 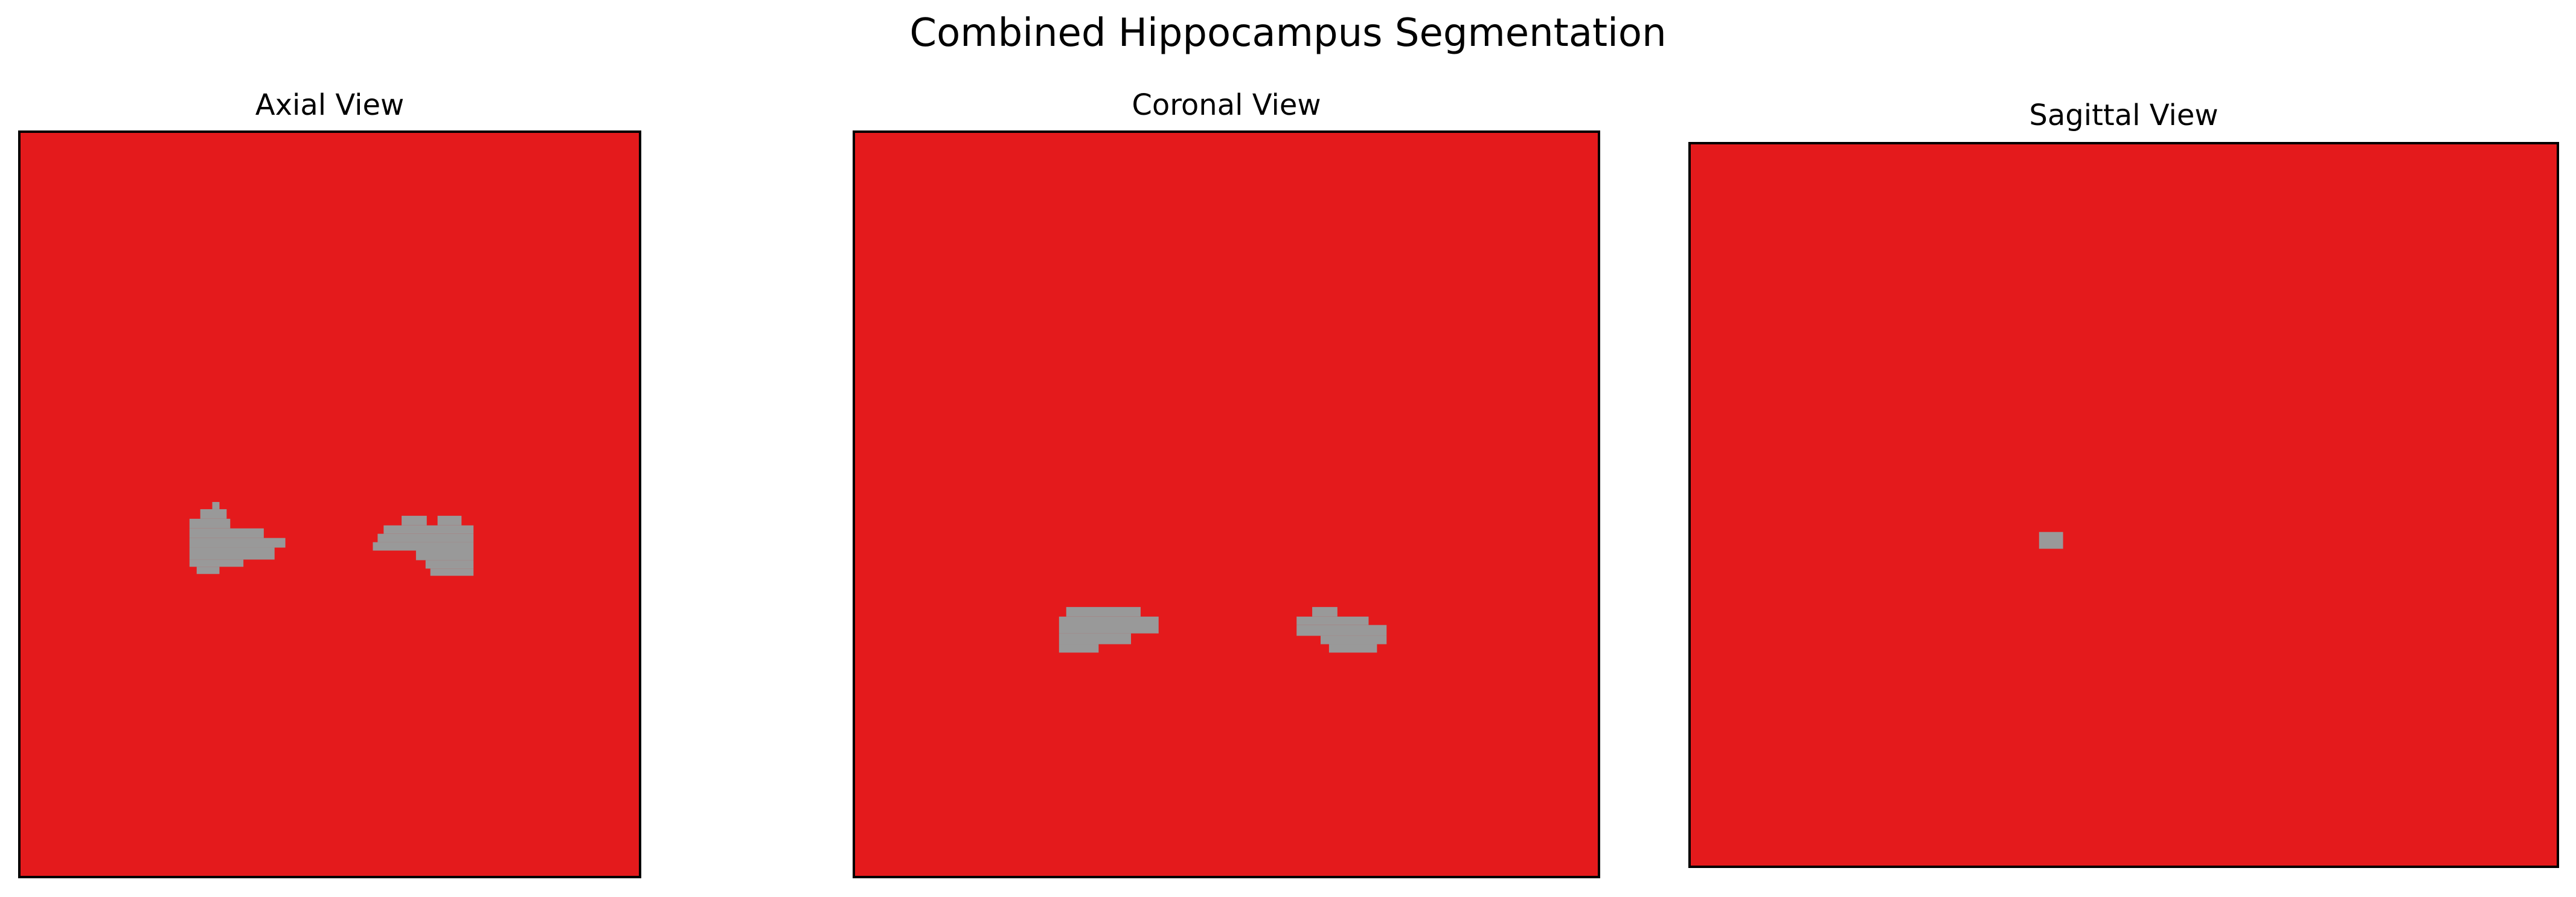 I want to click on axial-right-region, so click(x=423, y=545).